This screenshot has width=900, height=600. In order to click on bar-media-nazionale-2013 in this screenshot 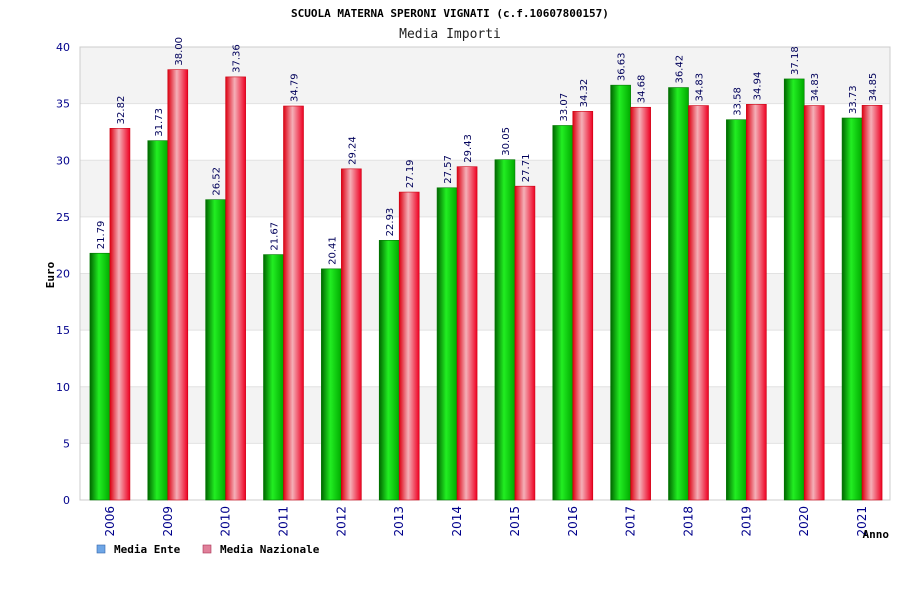, I will do `click(409, 346)`.